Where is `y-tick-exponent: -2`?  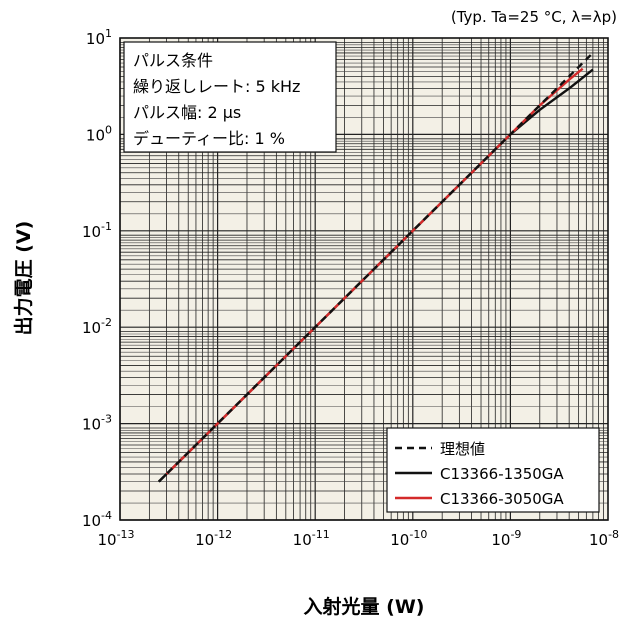 y-tick-exponent: -2 is located at coordinates (106, 322).